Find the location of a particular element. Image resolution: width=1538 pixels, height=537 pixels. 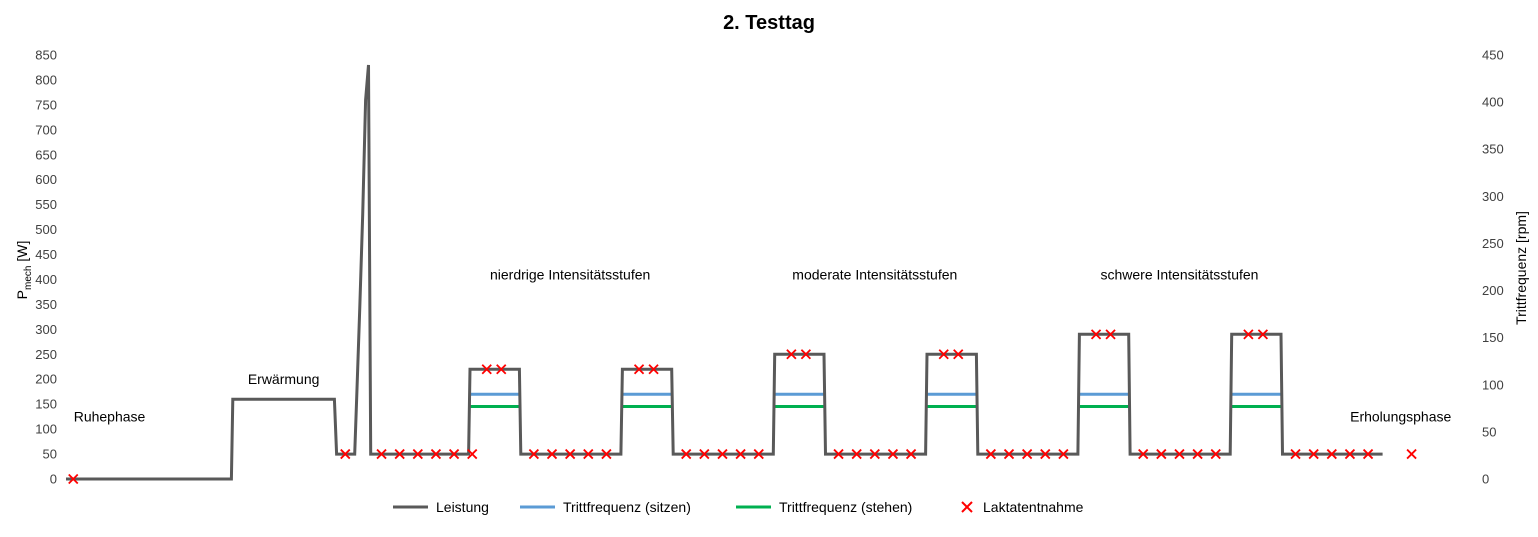

y-tick-left: 450 is located at coordinates (46, 254).